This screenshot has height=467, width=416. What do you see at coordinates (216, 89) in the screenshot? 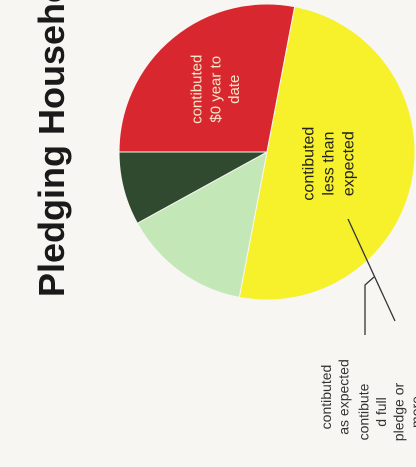
I see `slice-label: contibuted $0 year to date` at bounding box center [216, 89].